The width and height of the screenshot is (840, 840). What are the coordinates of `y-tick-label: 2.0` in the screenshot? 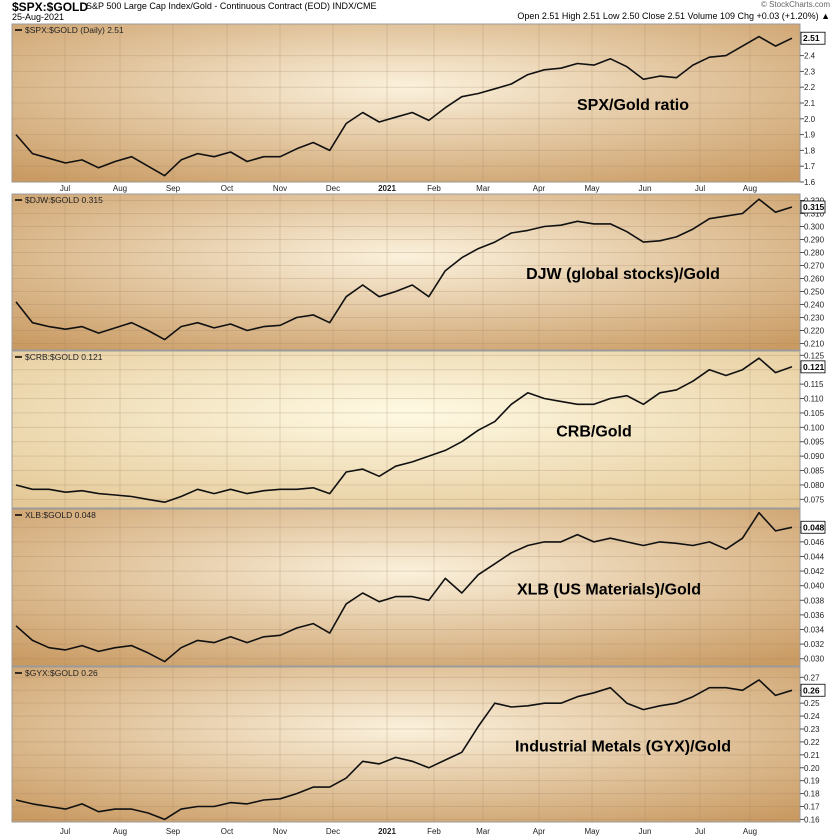 It's located at (810, 119).